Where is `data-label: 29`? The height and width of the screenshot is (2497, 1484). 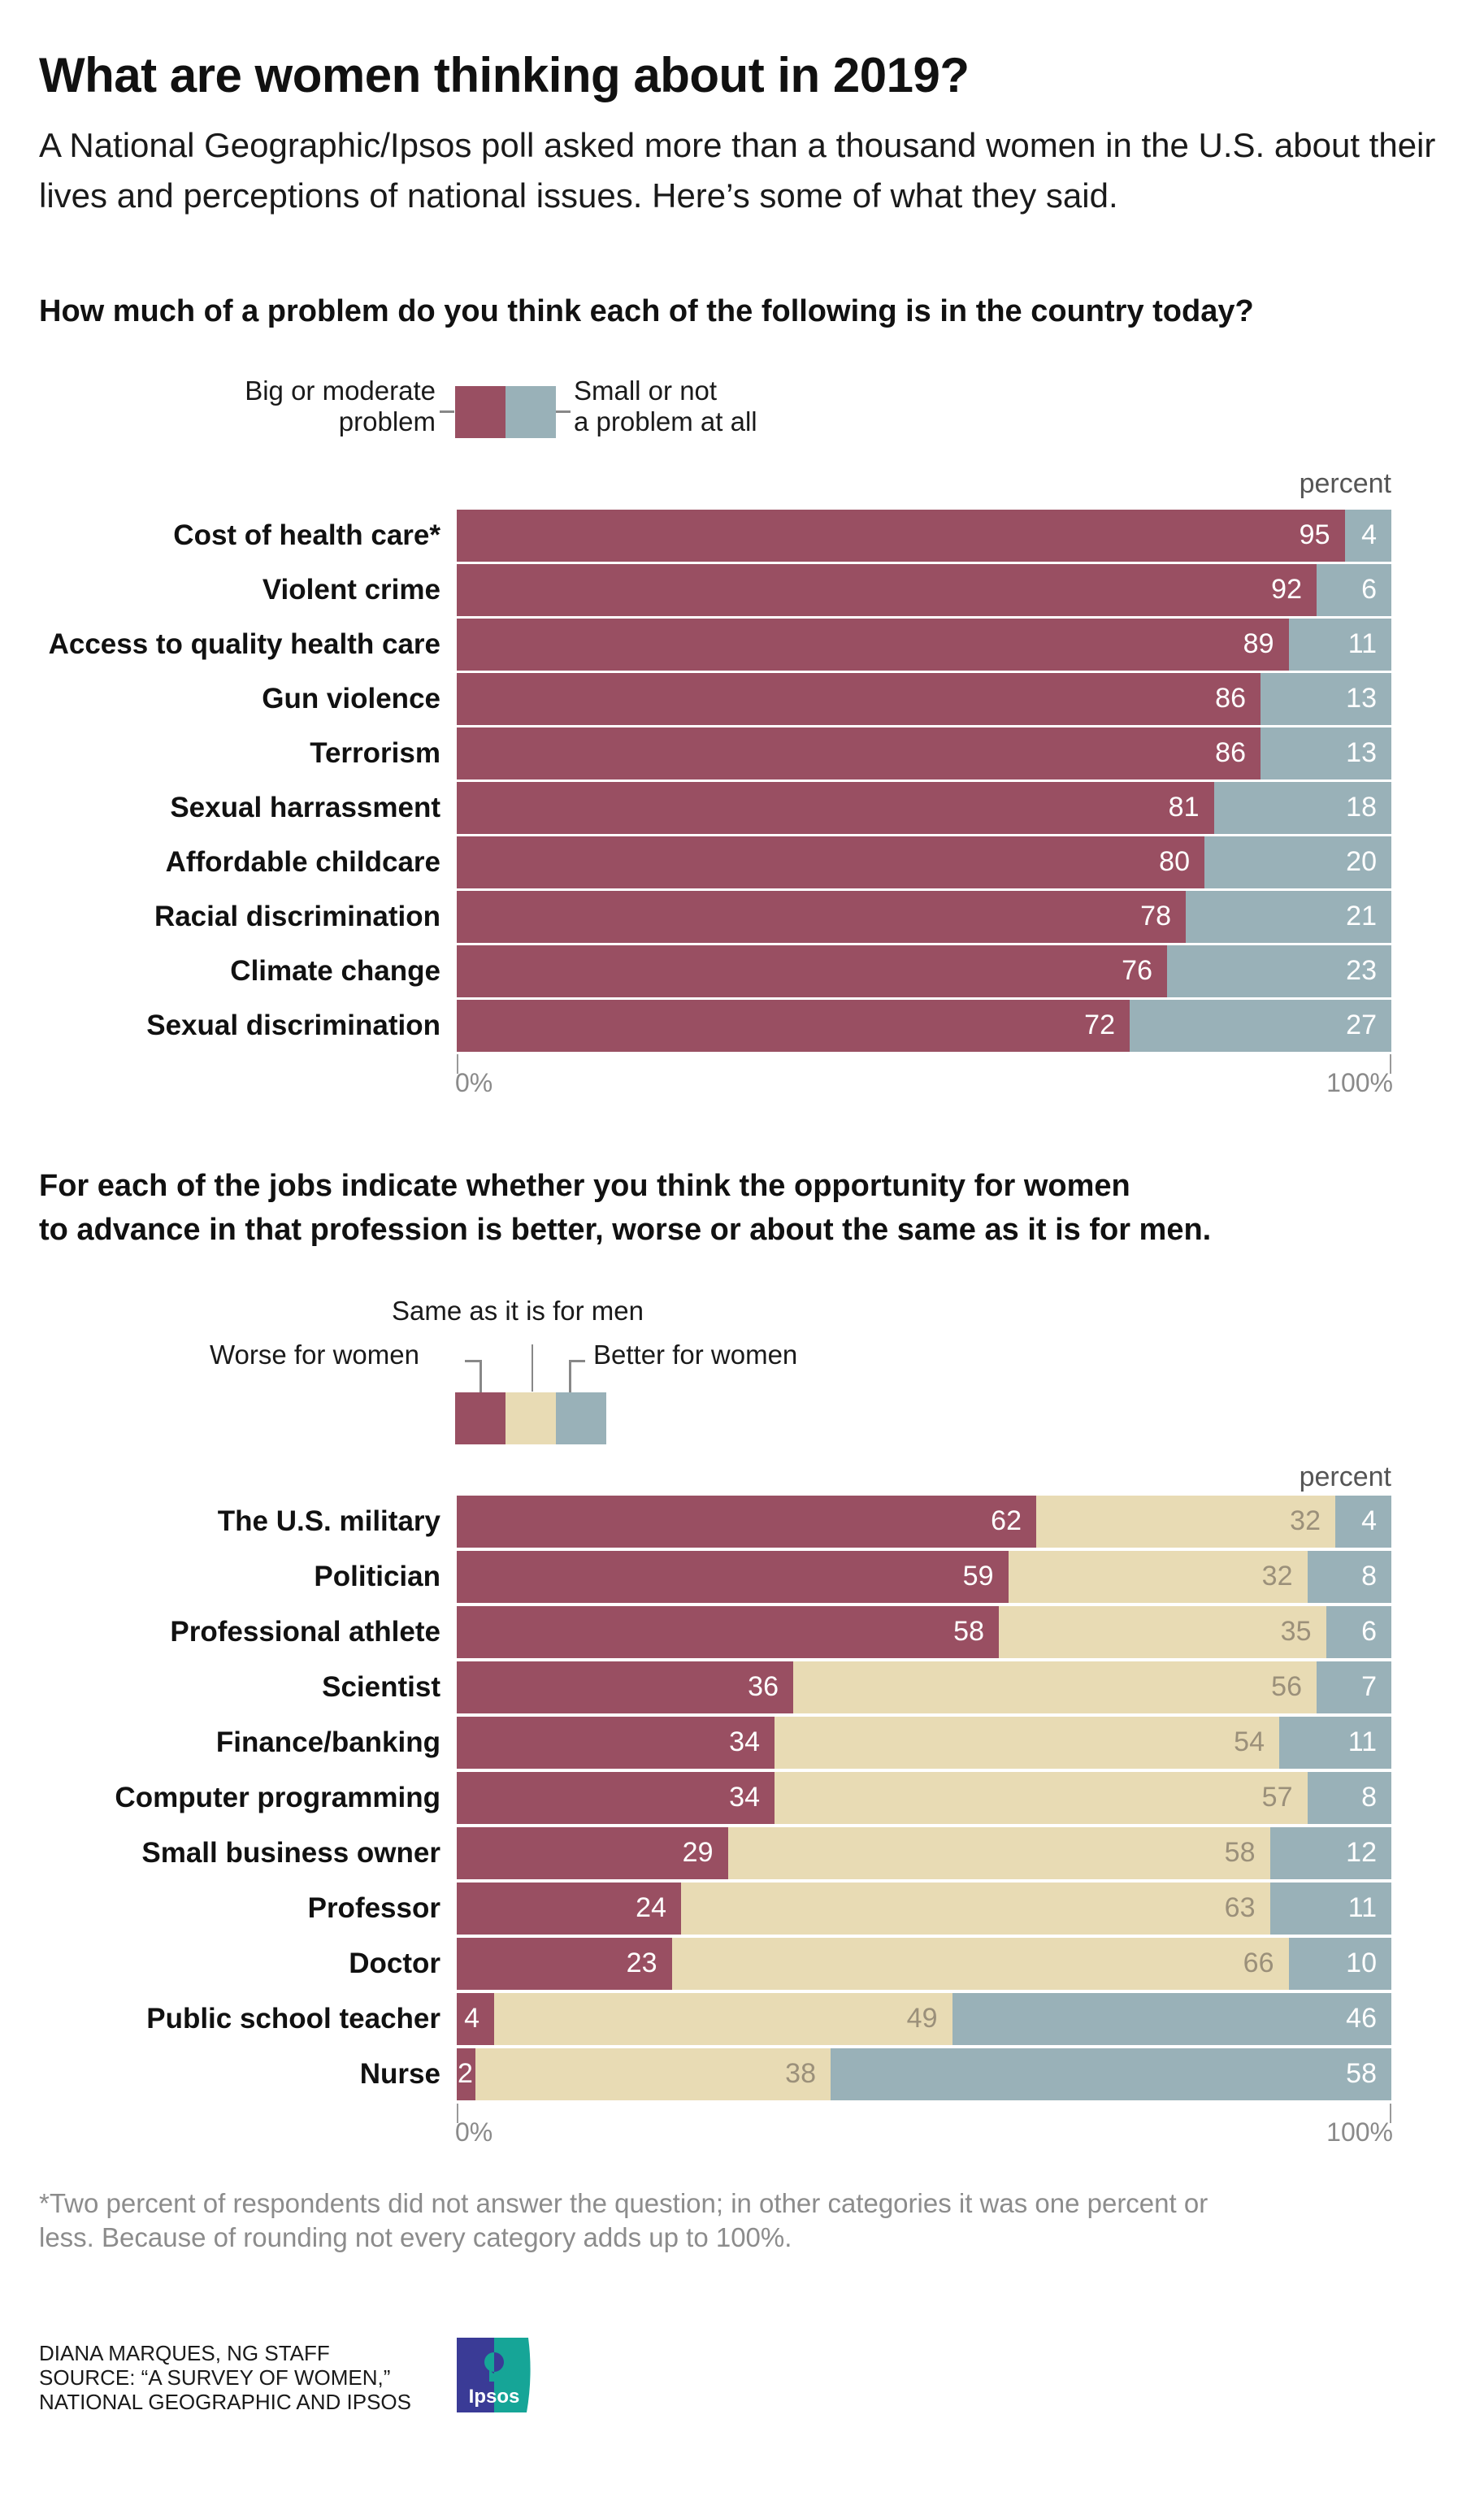
data-label: 29 is located at coordinates (698, 1853).